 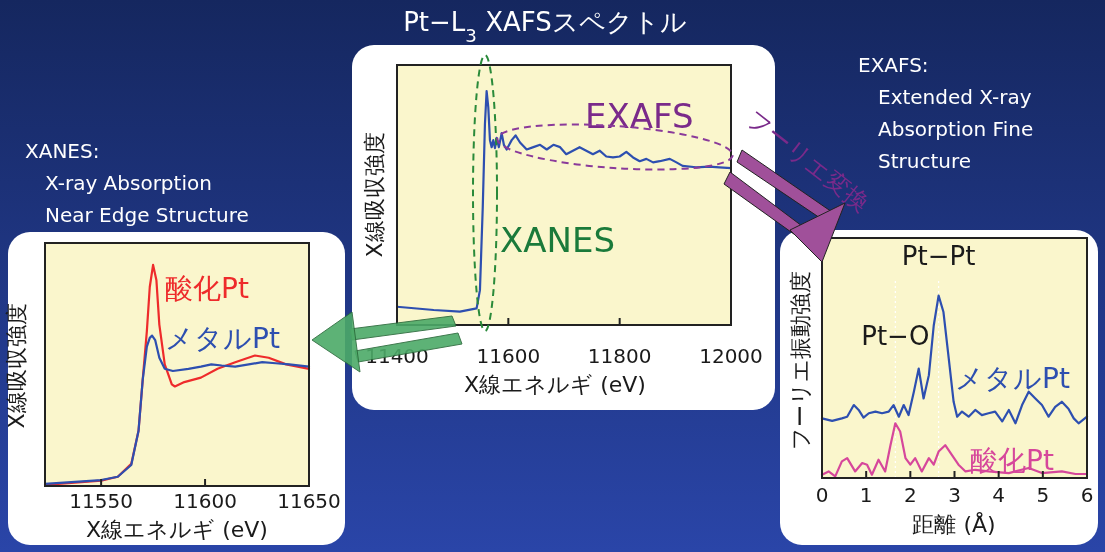 What do you see at coordinates (1043, 495) in the screenshot?
I see `x-tick-label: 5` at bounding box center [1043, 495].